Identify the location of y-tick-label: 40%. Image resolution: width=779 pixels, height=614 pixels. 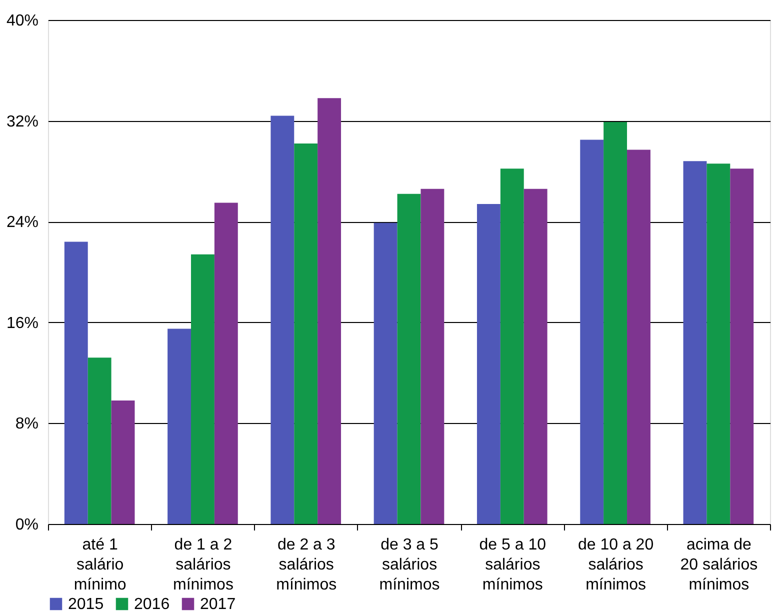
(22, 21).